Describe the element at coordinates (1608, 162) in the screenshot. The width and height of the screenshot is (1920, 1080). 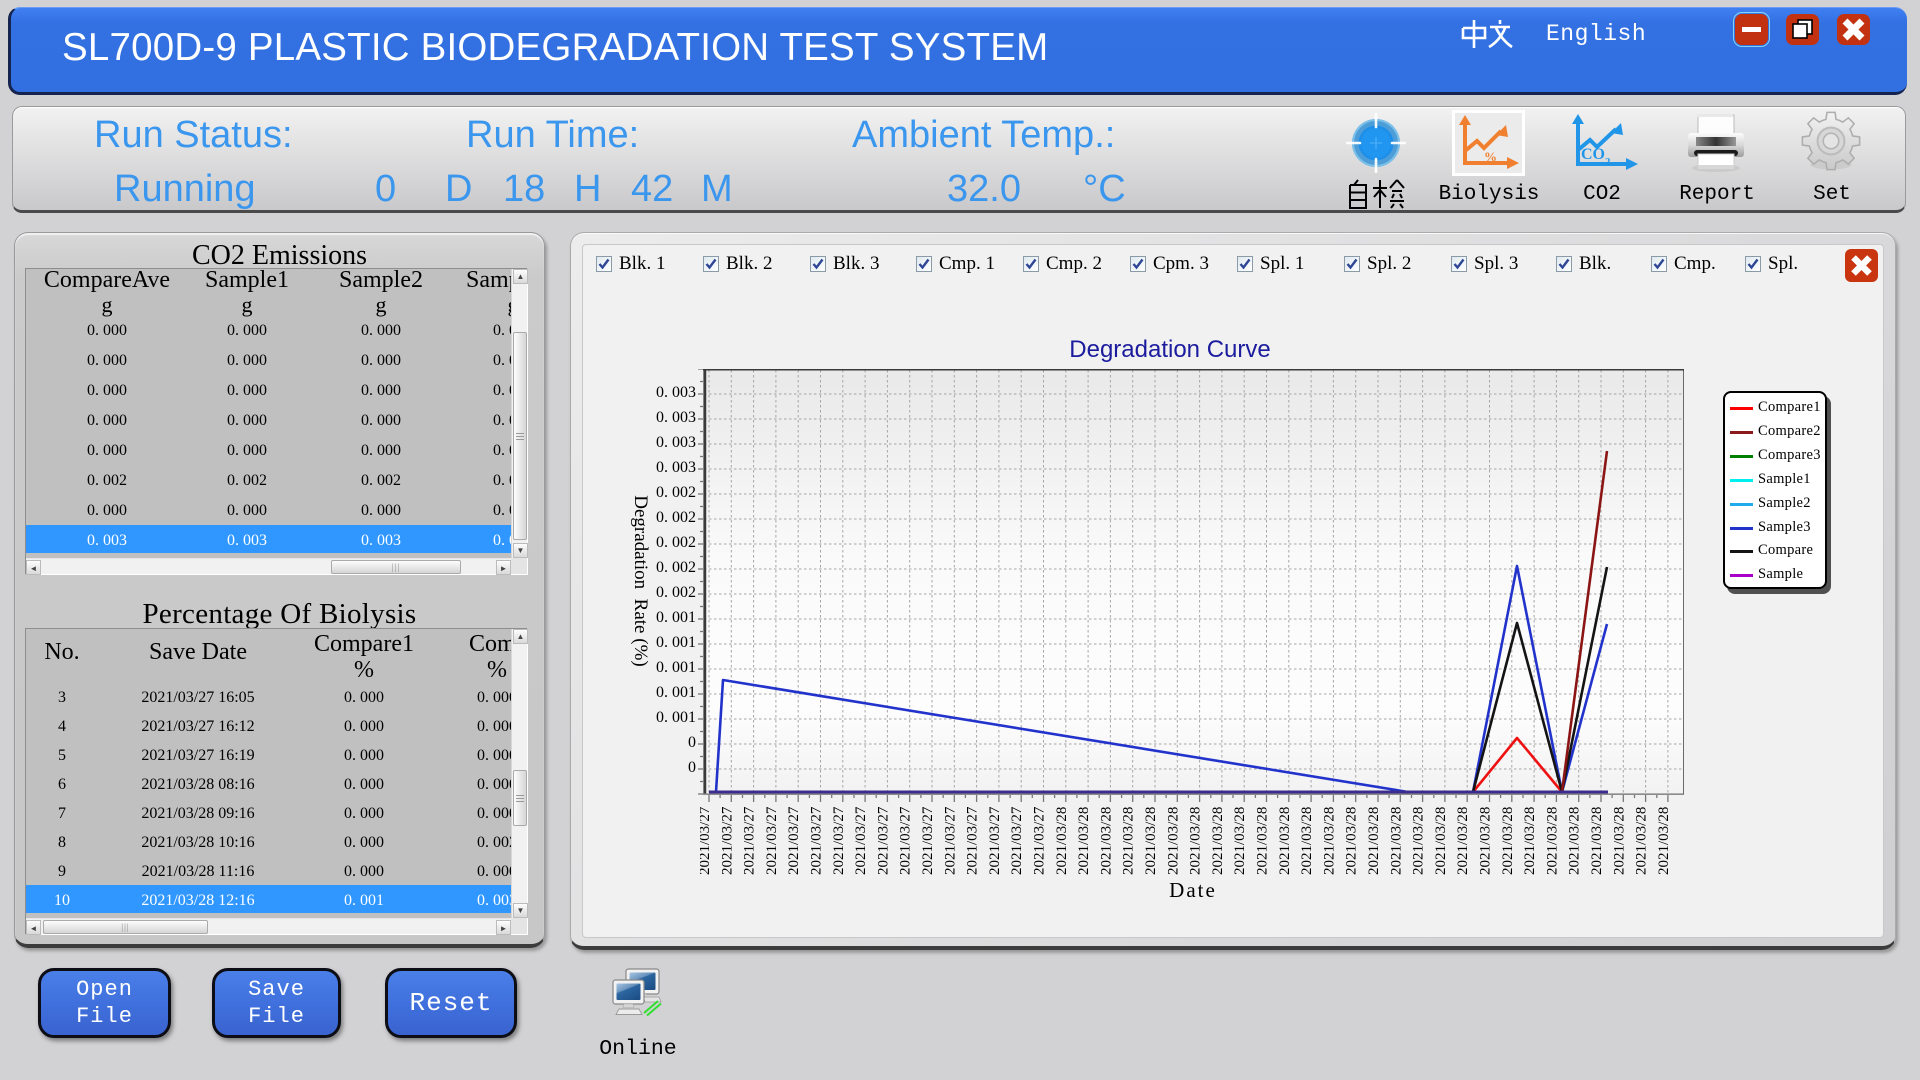
I see `svg-text: 2` at that location.